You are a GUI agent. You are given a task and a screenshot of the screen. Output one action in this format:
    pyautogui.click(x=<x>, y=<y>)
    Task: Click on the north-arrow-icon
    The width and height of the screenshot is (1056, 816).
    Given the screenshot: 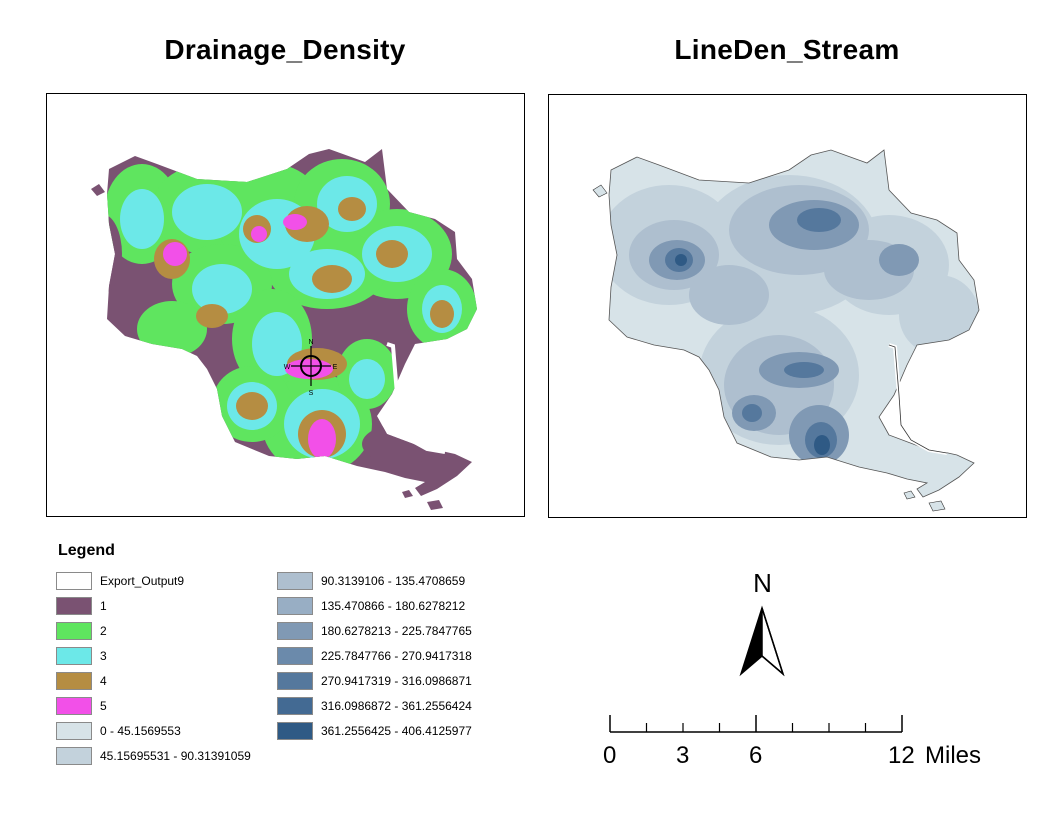 What is the action you would take?
    pyautogui.click(x=762, y=641)
    